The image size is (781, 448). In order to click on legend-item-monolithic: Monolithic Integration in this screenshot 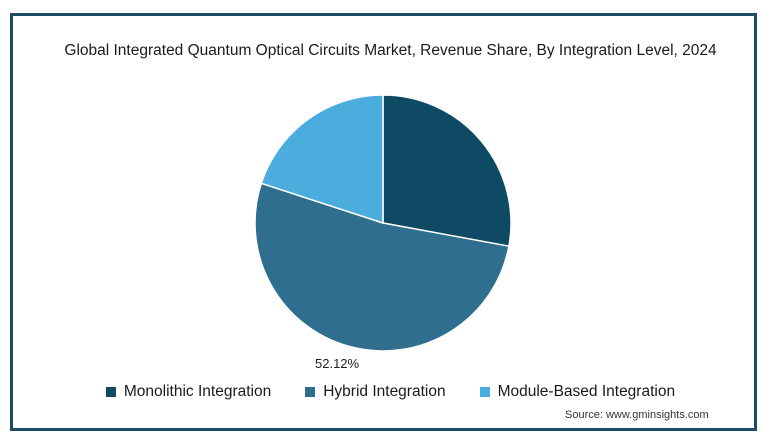, I will do `click(188, 392)`.